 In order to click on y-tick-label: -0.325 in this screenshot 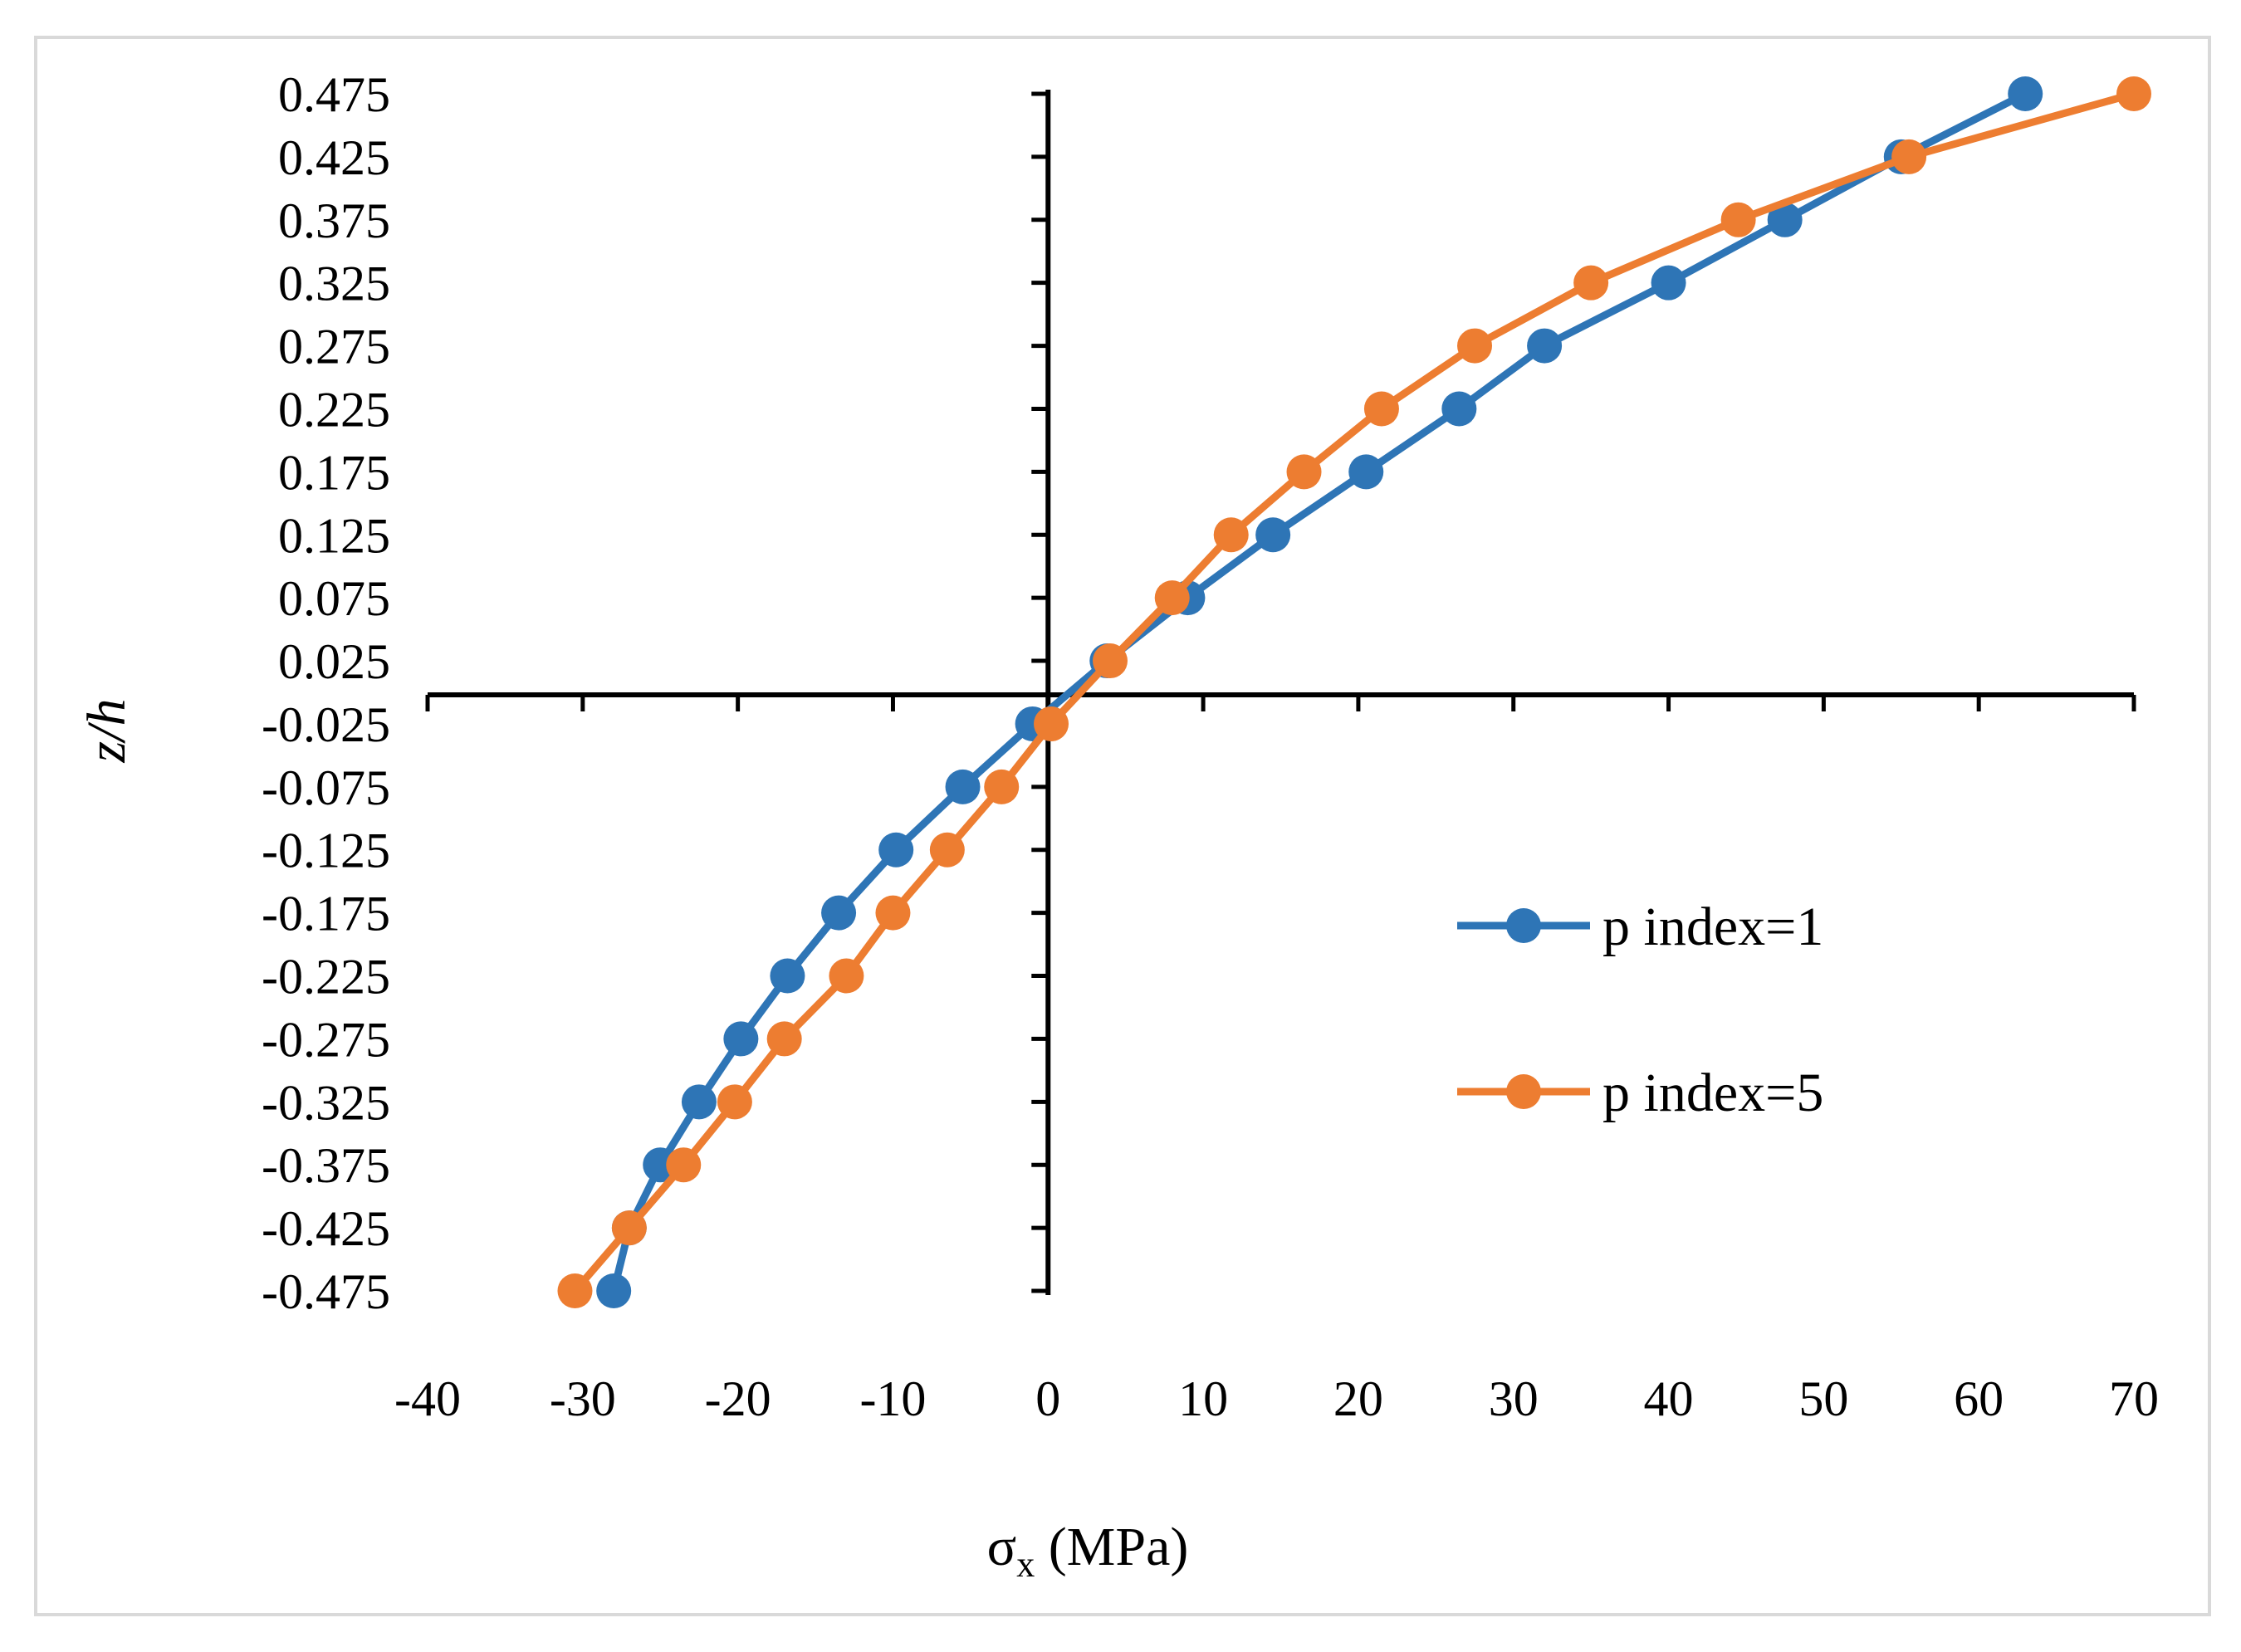, I will do `click(326, 1102)`.